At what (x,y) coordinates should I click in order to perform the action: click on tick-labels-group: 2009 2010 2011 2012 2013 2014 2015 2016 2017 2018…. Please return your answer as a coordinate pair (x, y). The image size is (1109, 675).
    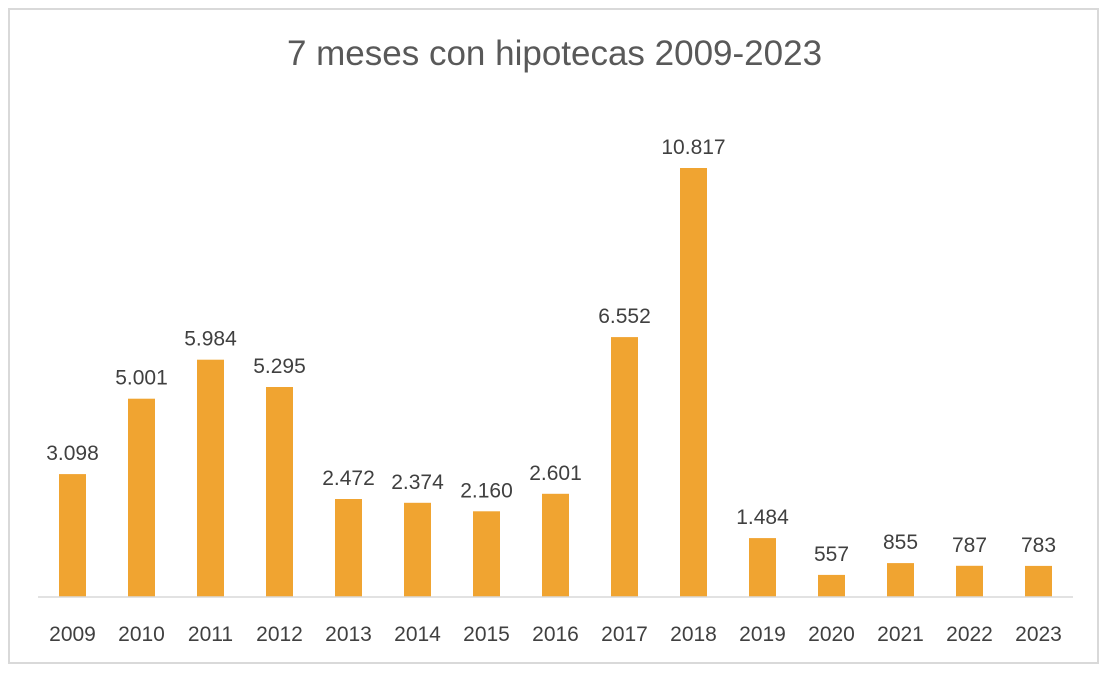
    Looking at the image, I should click on (555, 634).